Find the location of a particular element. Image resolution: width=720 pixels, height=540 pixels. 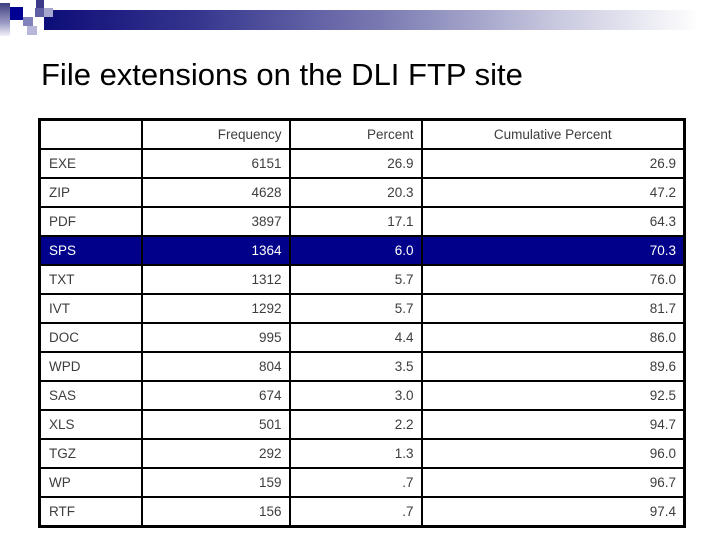

percent-value: 17.1 is located at coordinates (355, 221).